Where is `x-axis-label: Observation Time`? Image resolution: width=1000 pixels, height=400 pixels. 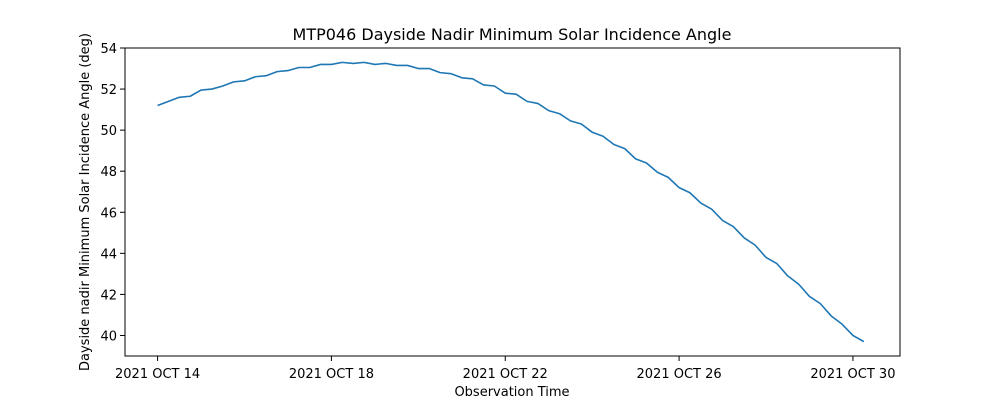
x-axis-label: Observation Time is located at coordinates (511, 392).